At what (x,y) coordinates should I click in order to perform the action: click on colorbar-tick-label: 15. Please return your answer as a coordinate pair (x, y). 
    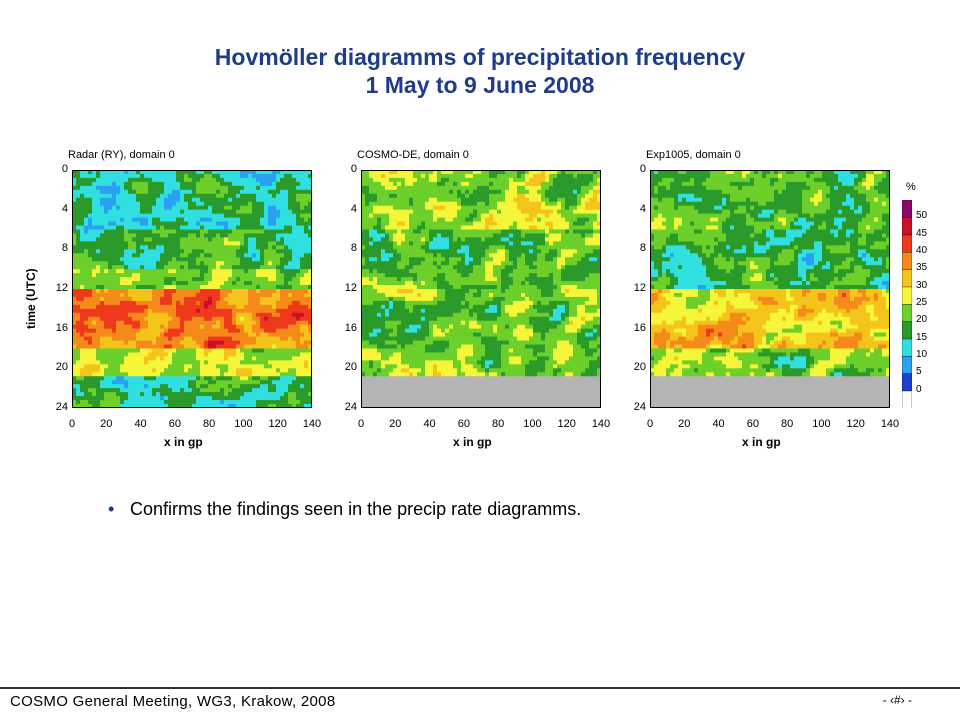
    Looking at the image, I should click on (922, 337).